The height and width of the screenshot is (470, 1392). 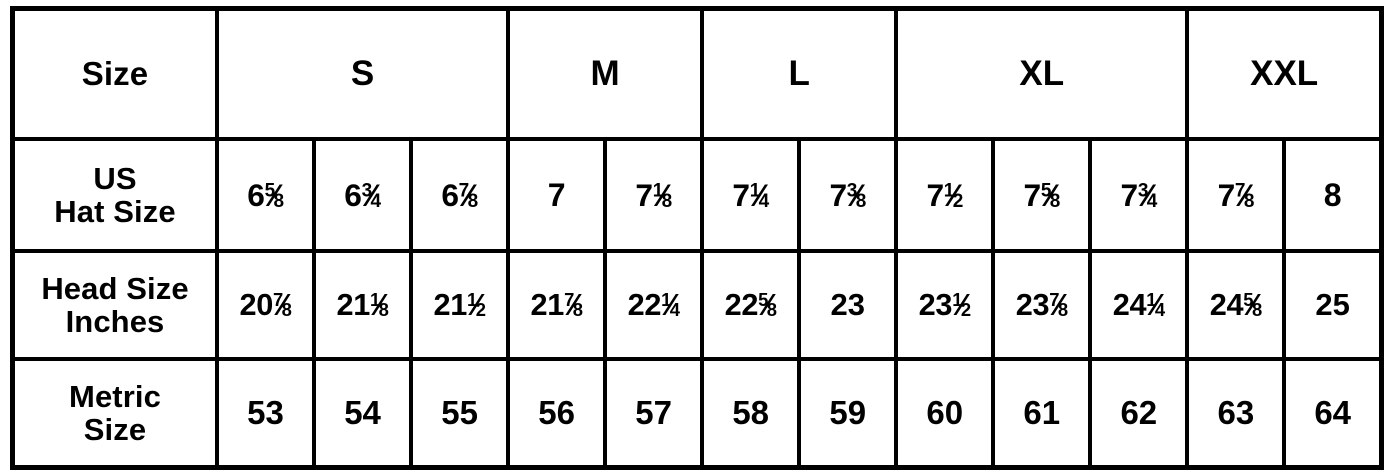 I want to click on mixed-fraction: 71⁄2, so click(x=945, y=194).